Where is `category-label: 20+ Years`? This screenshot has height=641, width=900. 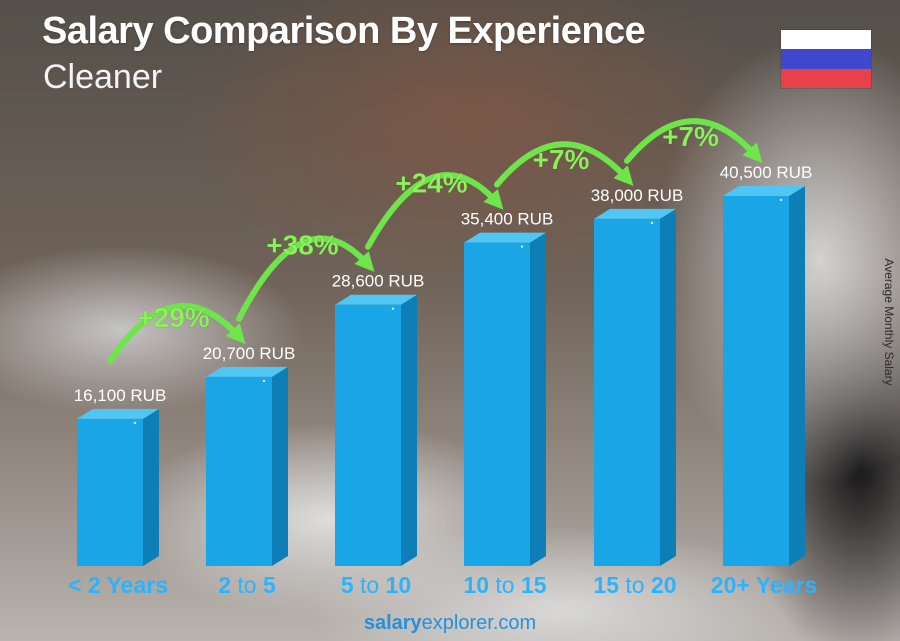 category-label: 20+ Years is located at coordinates (764, 585).